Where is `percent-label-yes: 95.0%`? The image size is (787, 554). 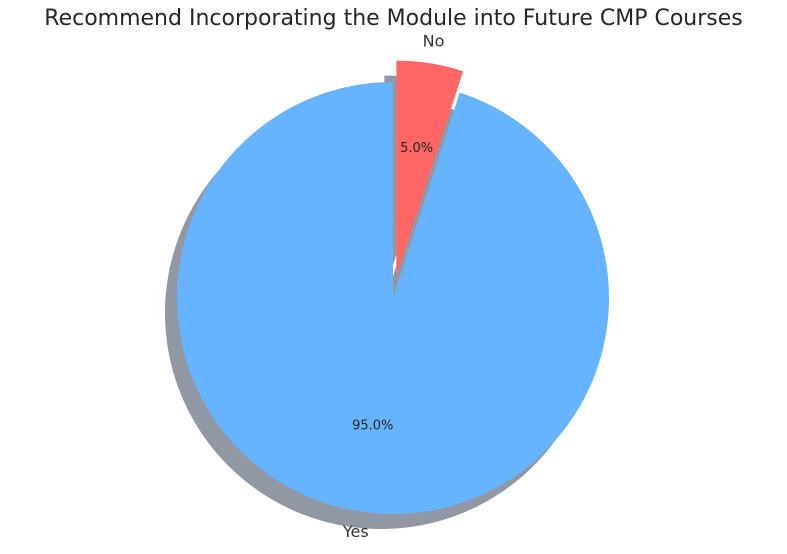 percent-label-yes: 95.0% is located at coordinates (372, 426).